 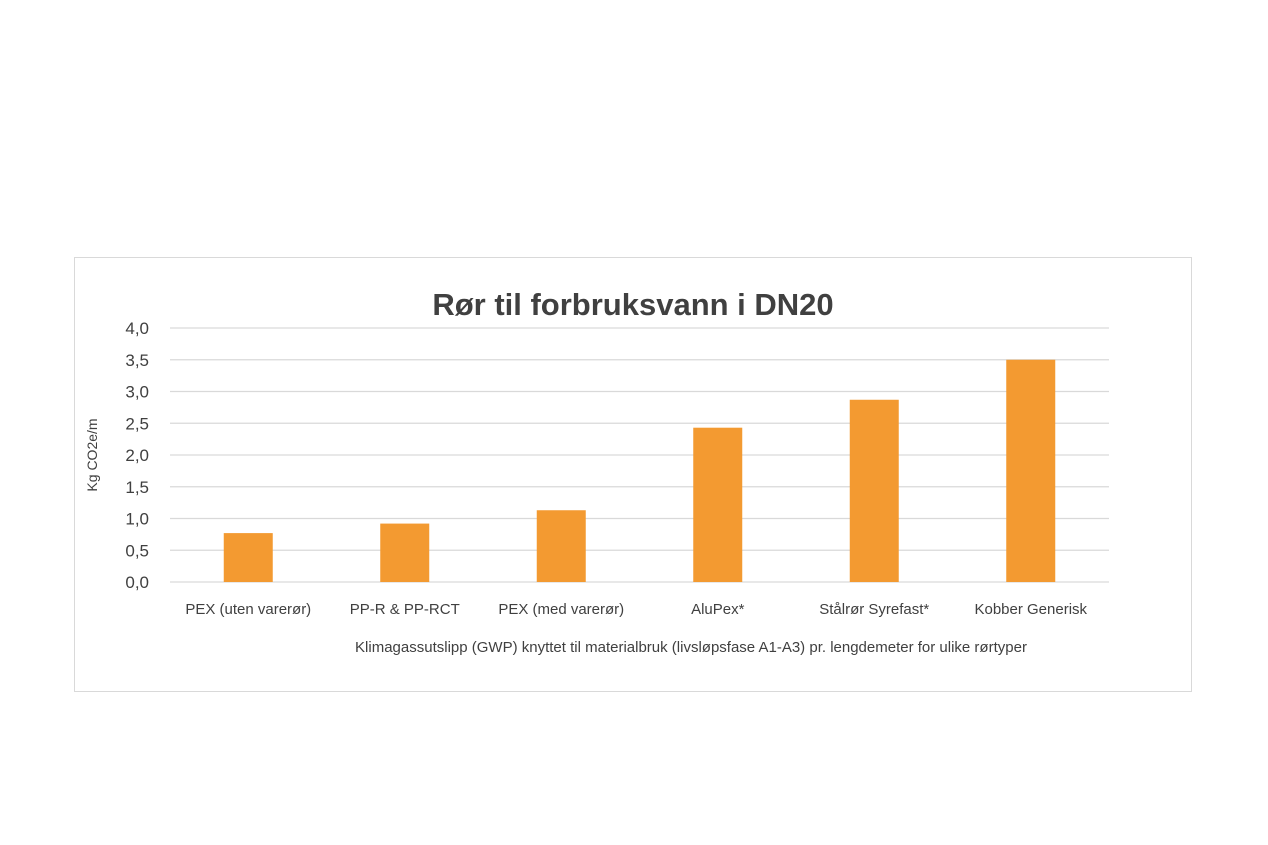 What do you see at coordinates (92, 454) in the screenshot?
I see `y-axis-title: Kg CO2e/m` at bounding box center [92, 454].